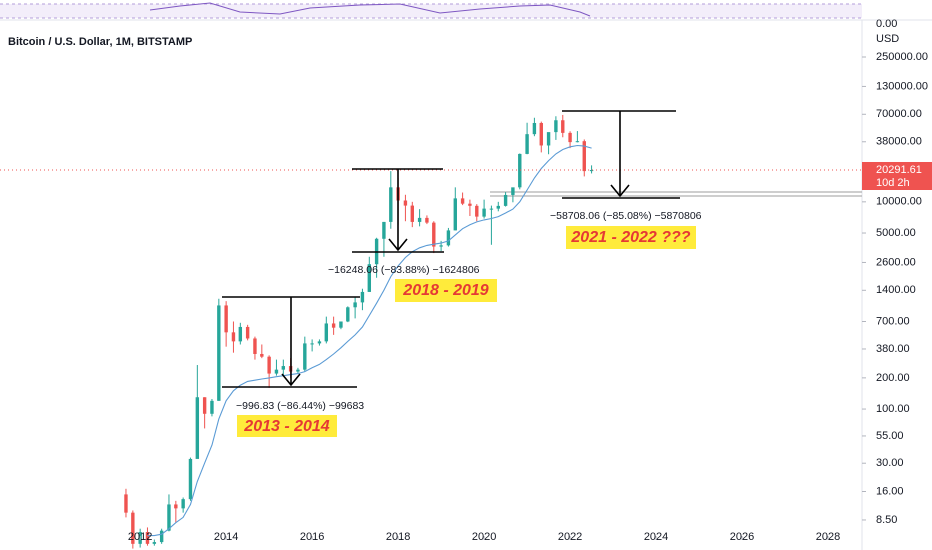 This screenshot has height=550, width=932. I want to click on last-price-box, so click(897, 175).